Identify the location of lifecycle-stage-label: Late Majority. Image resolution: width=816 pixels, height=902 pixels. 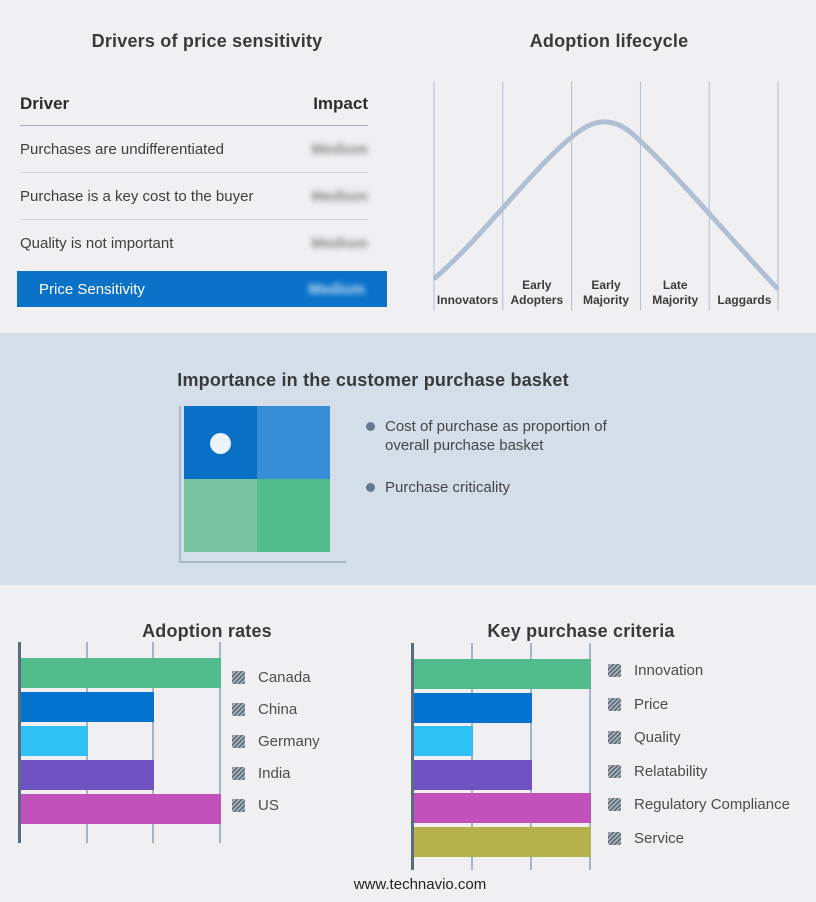
(675, 292).